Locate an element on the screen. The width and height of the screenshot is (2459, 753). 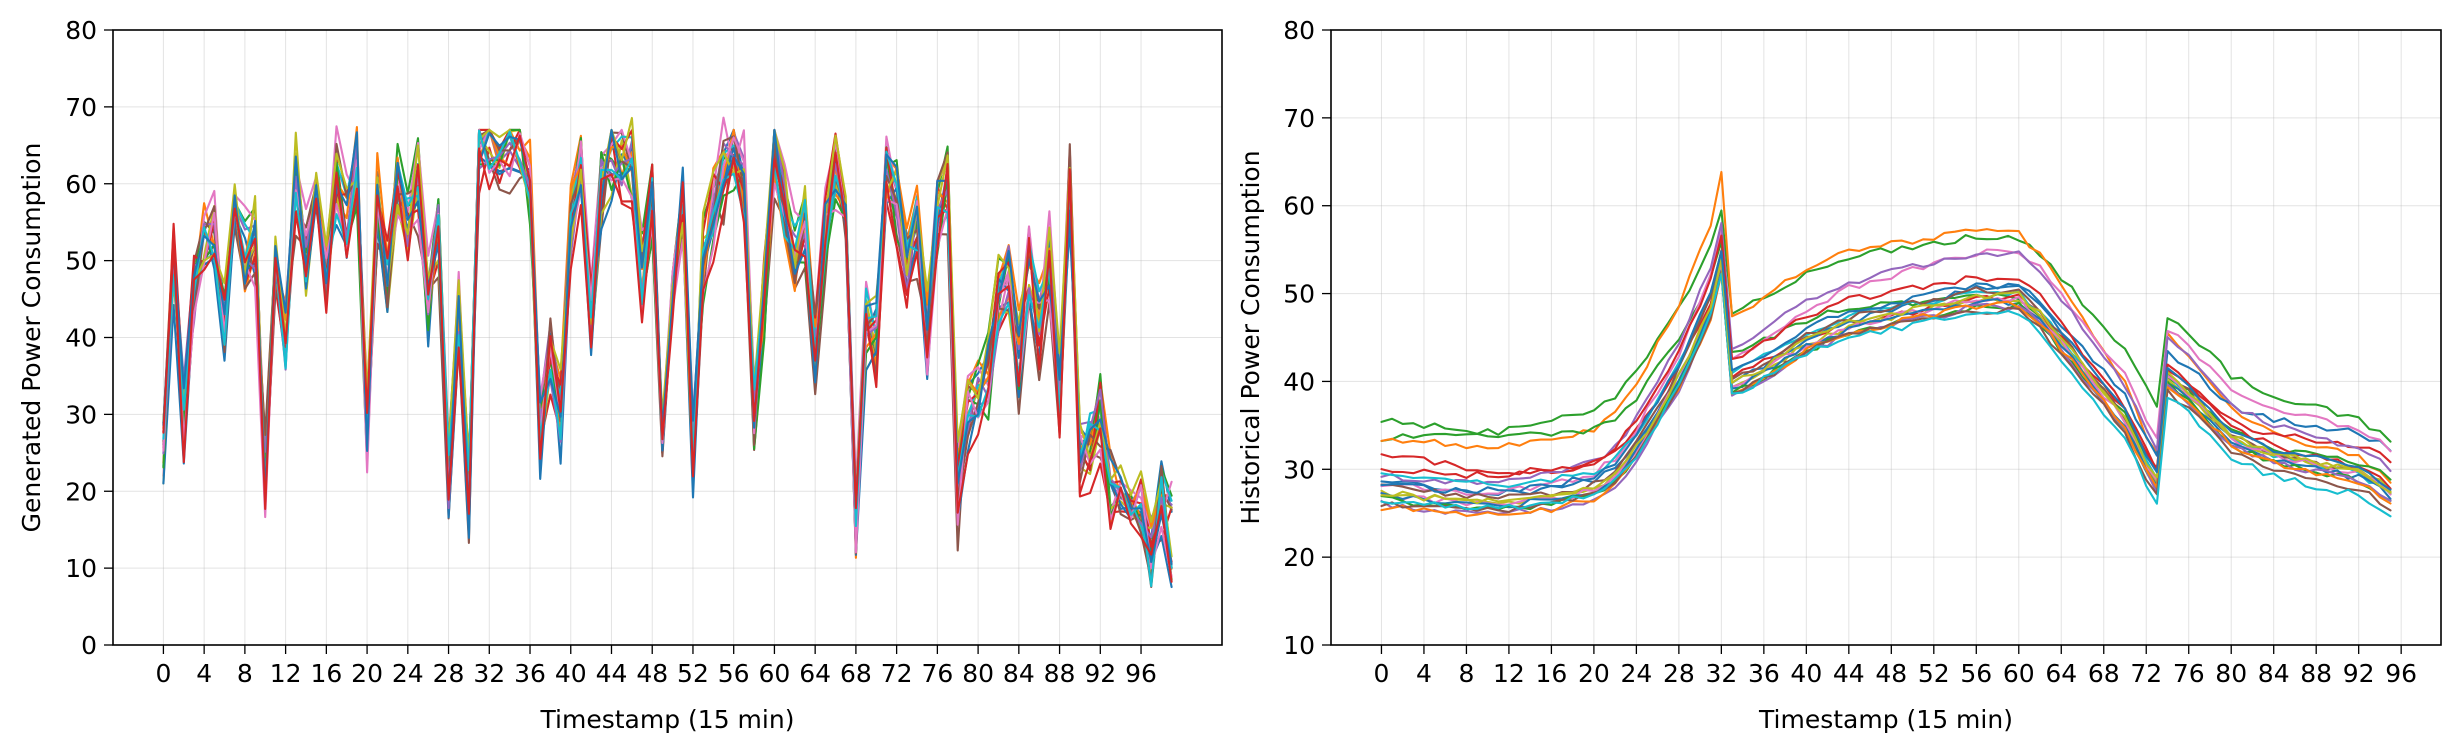
y-tick-label: 0 is located at coordinates (89, 645).